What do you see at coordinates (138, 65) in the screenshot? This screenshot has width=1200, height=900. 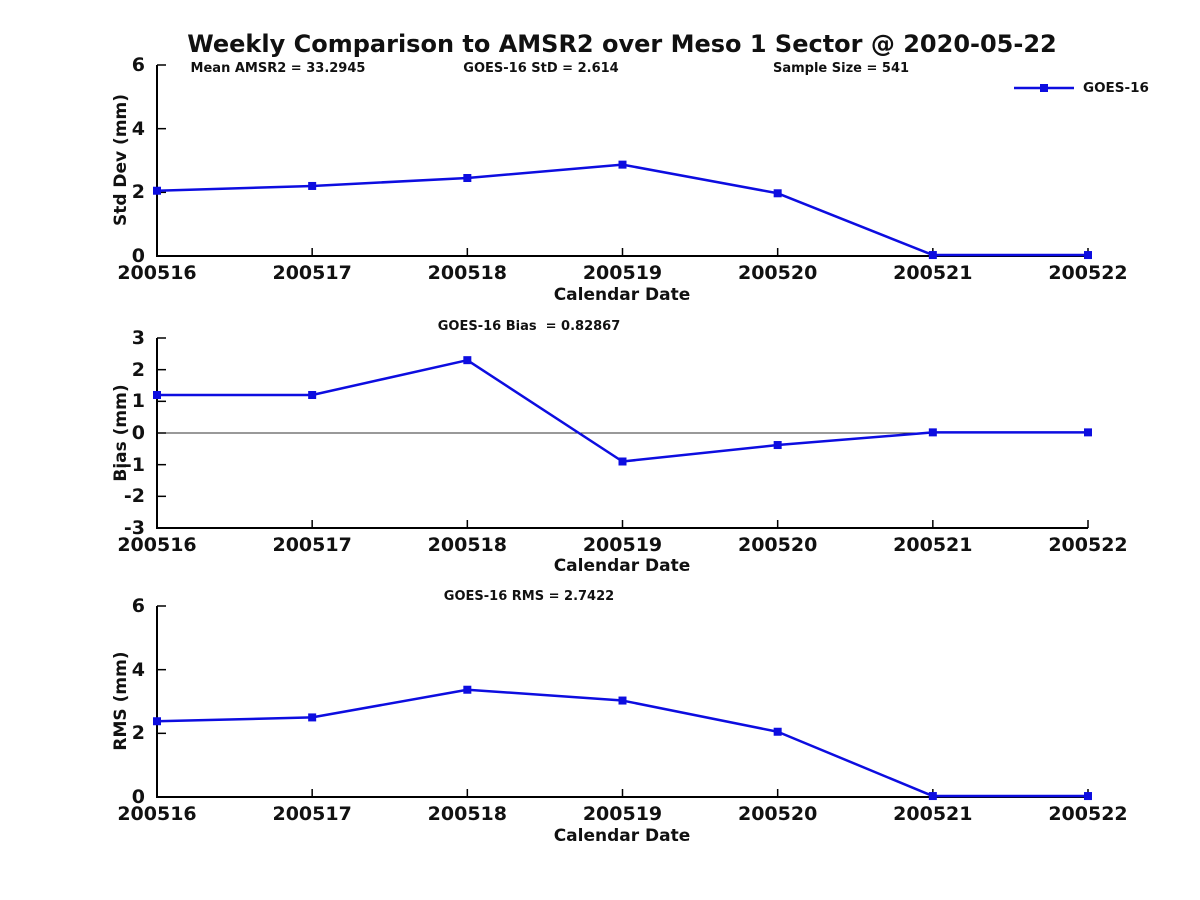 I see `std-dev-y-tick-label: 6` at bounding box center [138, 65].